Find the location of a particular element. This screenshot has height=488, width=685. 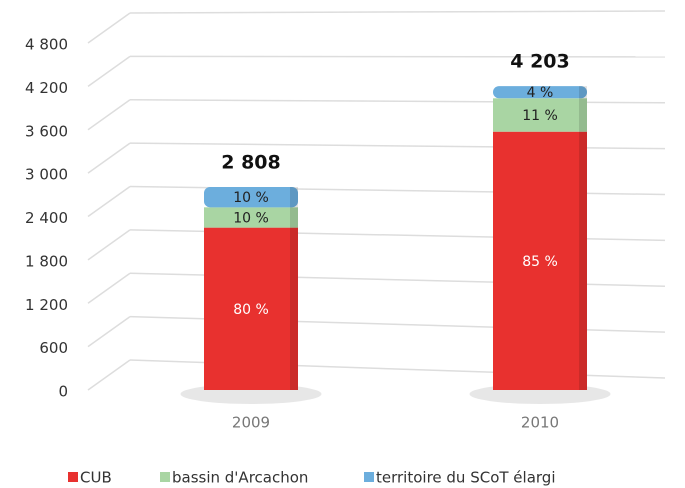

x-tick-label: 2009 is located at coordinates (251, 423).